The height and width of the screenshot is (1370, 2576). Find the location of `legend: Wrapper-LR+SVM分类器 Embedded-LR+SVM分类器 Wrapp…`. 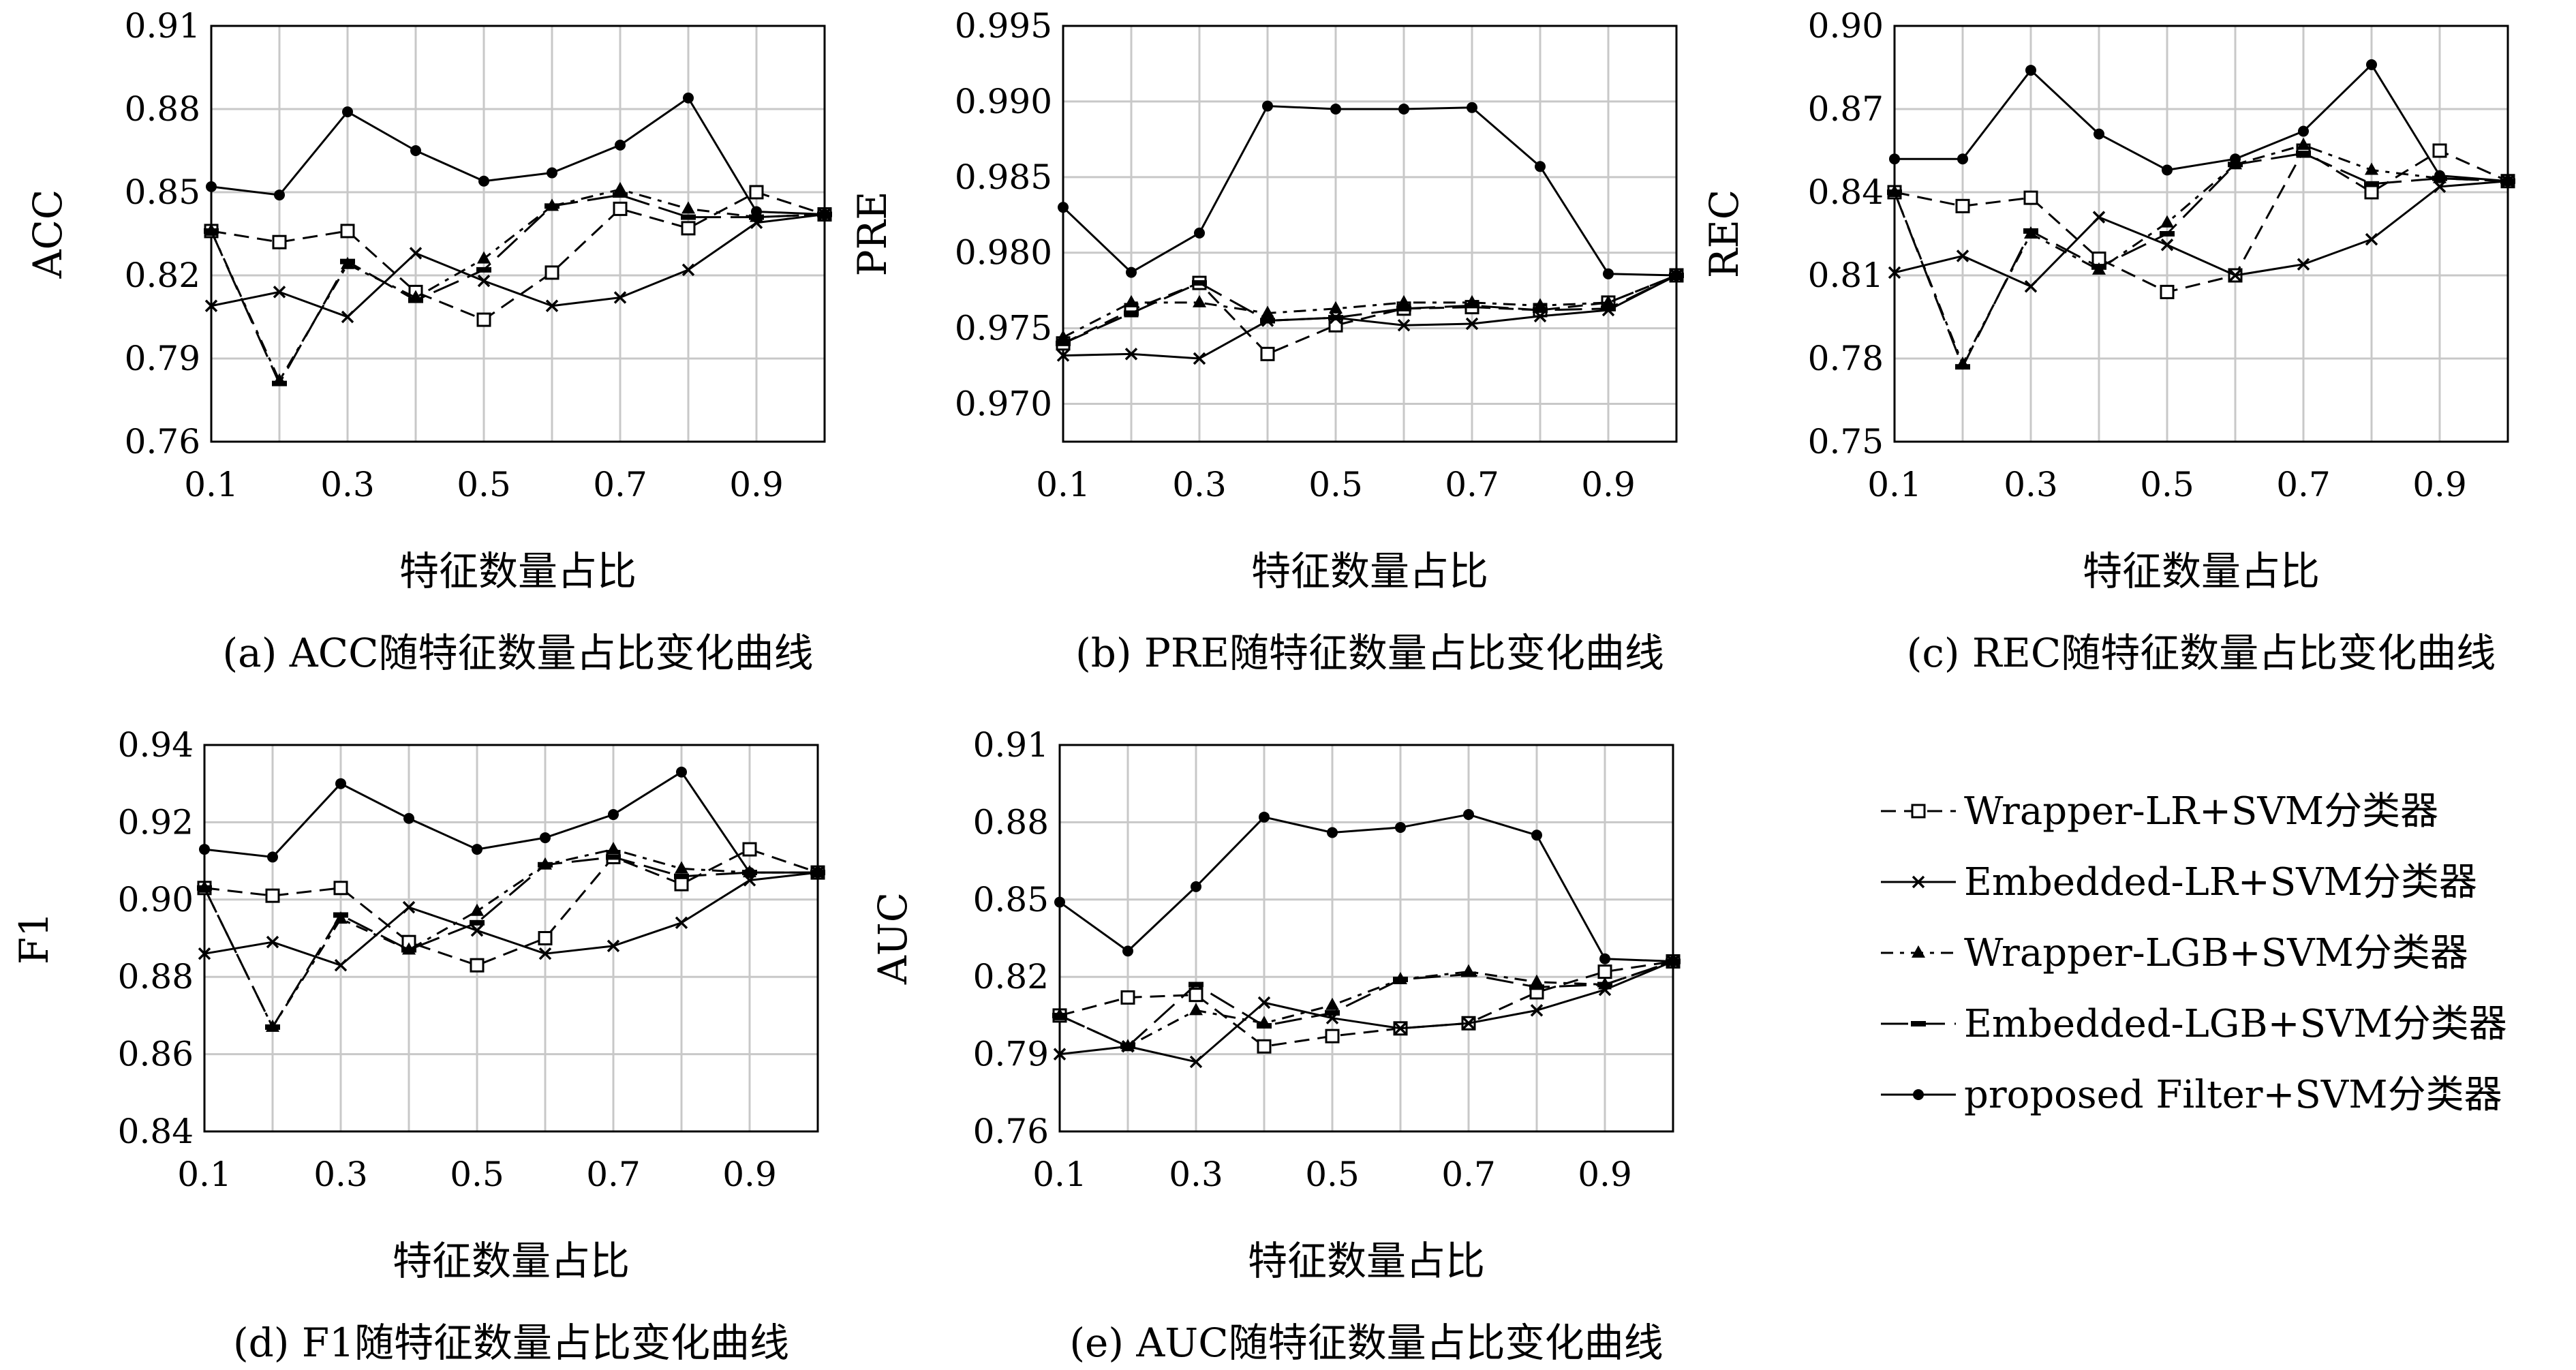

legend: Wrapper-LR+SVM分类器 Embedded-LR+SVM分类器 Wrapp… is located at coordinates (2194, 953).